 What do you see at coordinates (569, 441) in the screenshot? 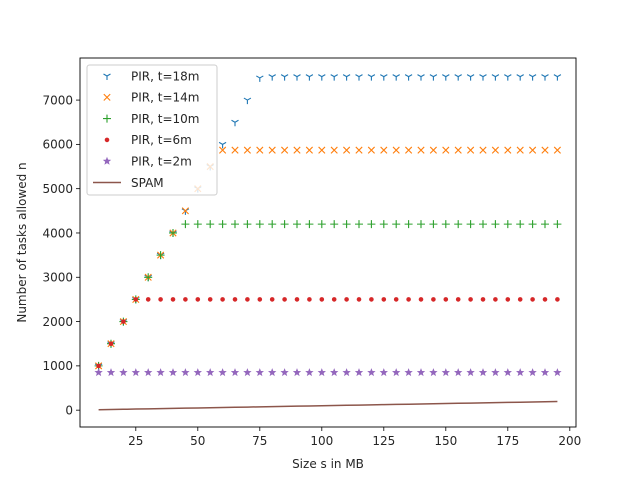
I see `x-tick-label: 200` at bounding box center [569, 441].